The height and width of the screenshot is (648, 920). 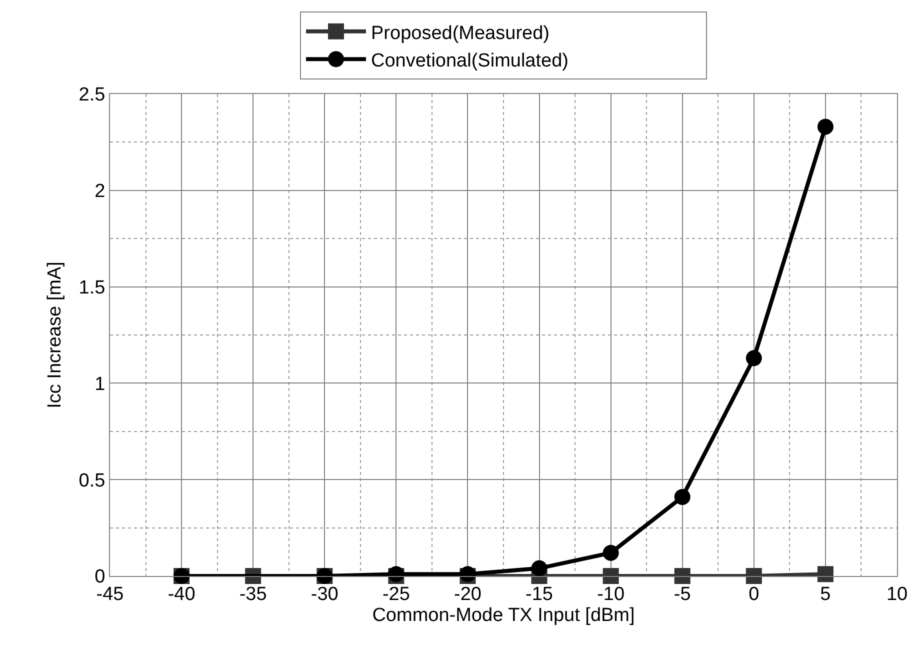 What do you see at coordinates (469, 61) in the screenshot?
I see `legend-label: Convetional(Simulated)` at bounding box center [469, 61].